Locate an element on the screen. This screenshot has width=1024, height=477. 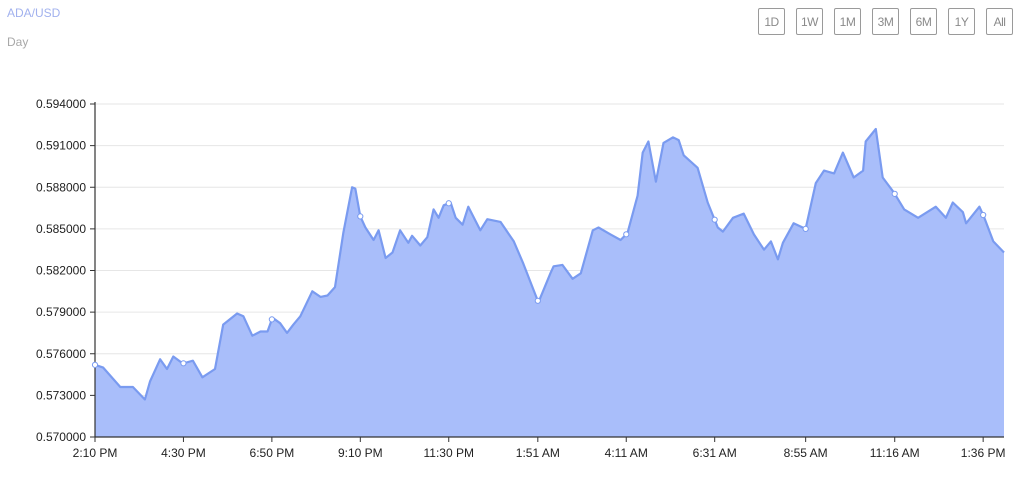
x-tick-label: 9:10 PM is located at coordinates (360, 453).